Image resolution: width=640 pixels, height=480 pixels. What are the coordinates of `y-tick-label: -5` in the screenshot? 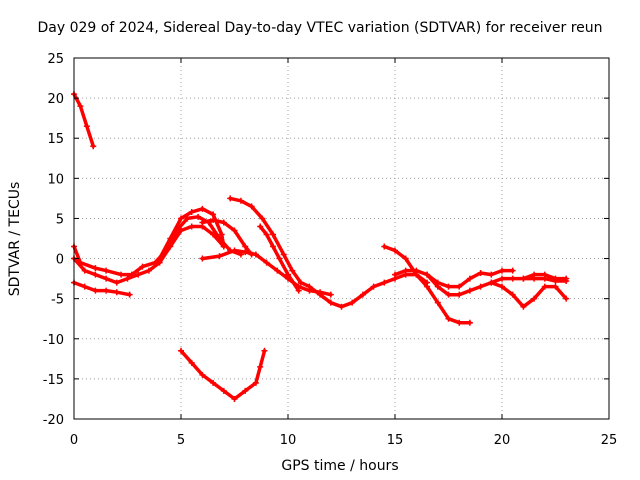 It's located at (57, 300).